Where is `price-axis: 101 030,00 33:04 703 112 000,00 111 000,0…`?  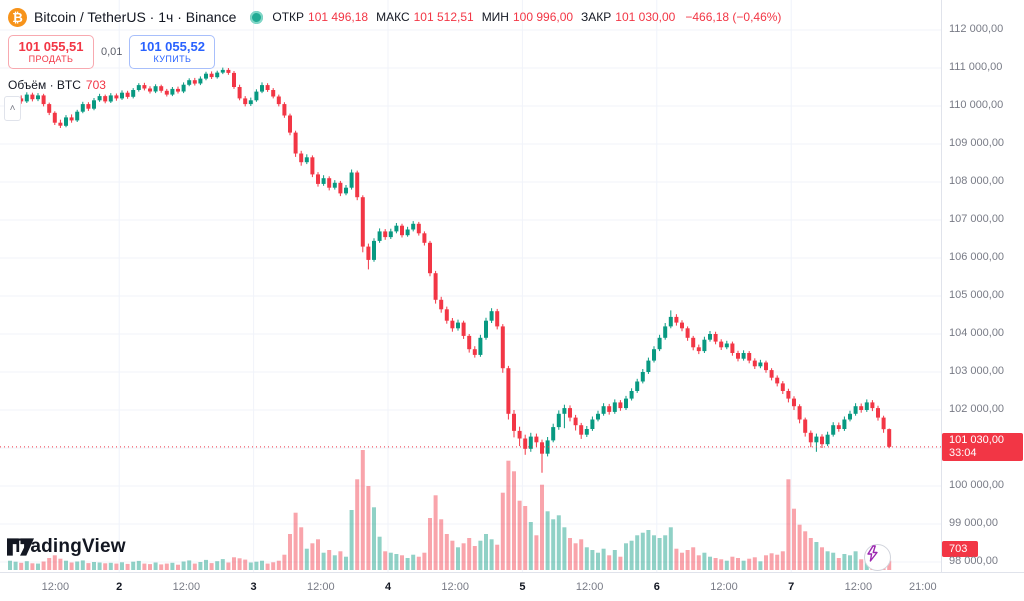 price-axis: 101 030,00 33:04 703 112 000,00 111 000,0… is located at coordinates (982, 286).